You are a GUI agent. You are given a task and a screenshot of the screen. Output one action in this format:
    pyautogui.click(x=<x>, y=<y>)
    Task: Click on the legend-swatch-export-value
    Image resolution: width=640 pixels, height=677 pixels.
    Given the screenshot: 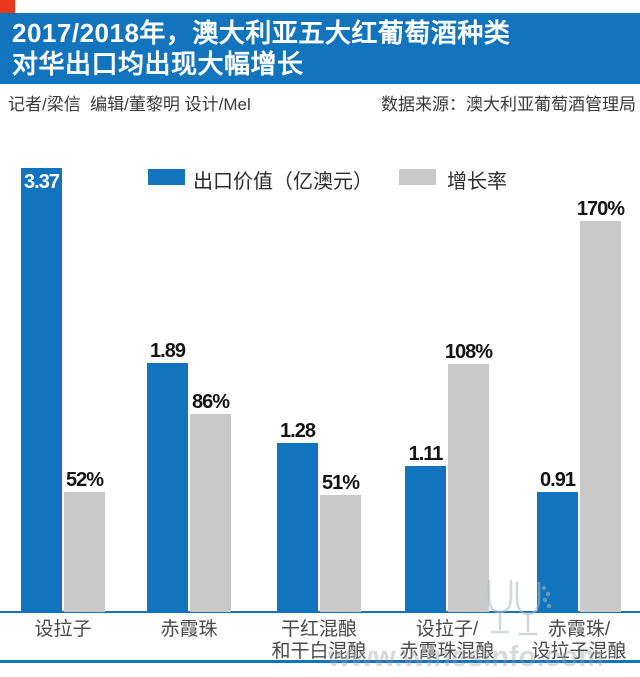 What is the action you would take?
    pyautogui.click(x=166, y=177)
    